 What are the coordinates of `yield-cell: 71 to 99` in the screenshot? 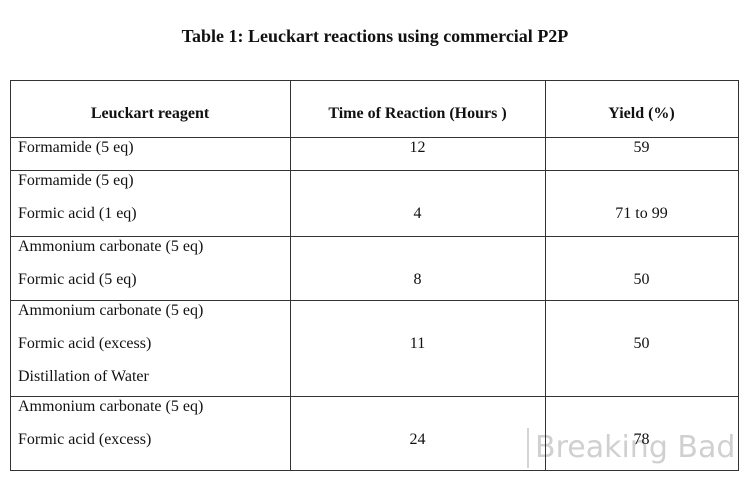 It's located at (641, 213).